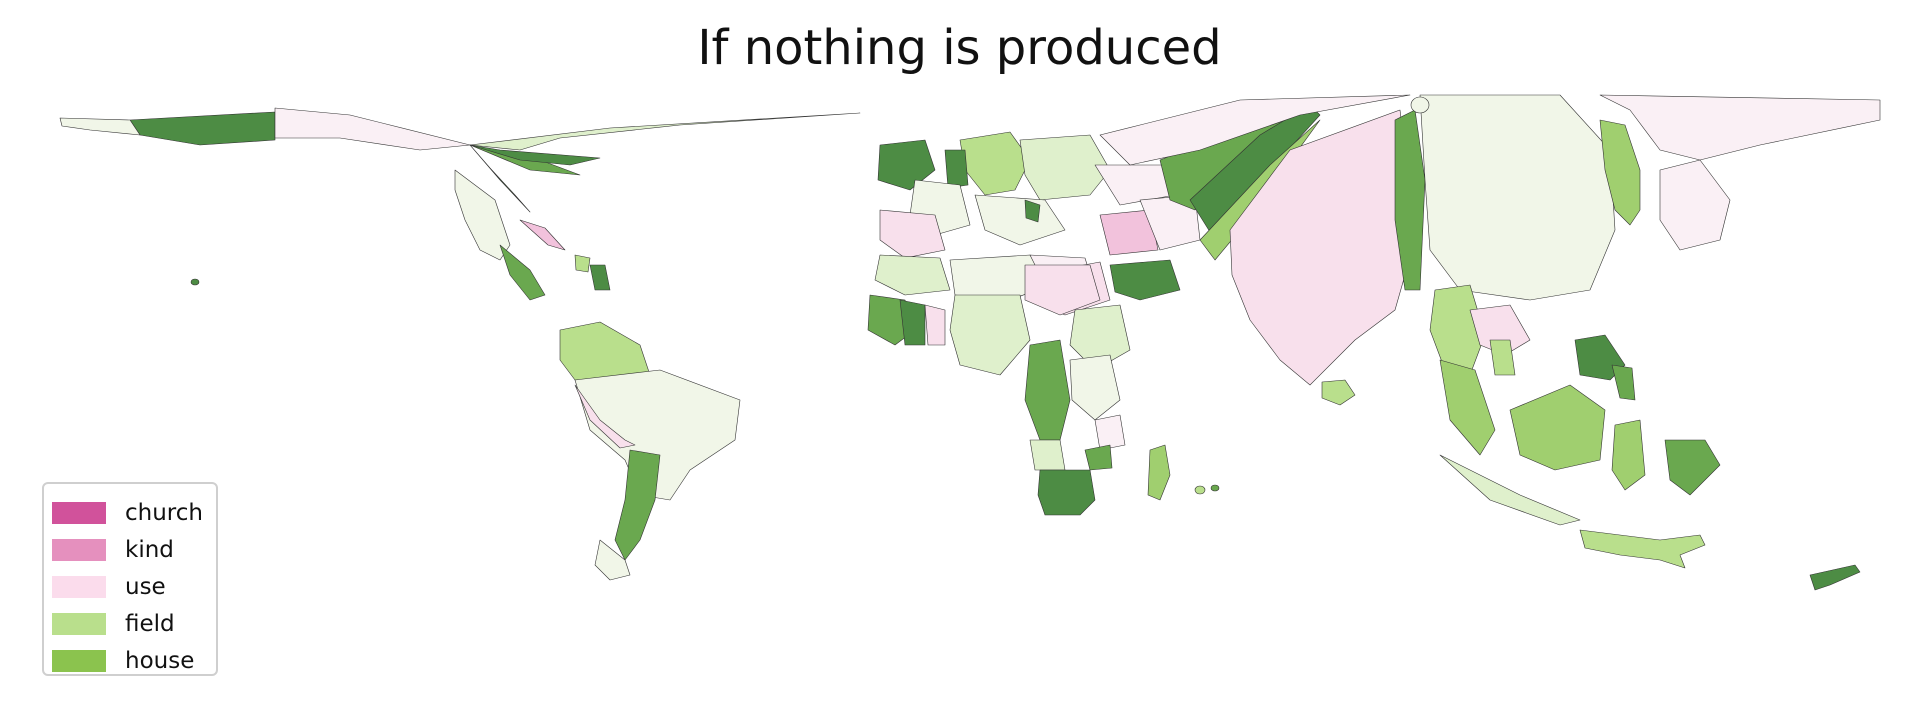 This screenshot has width=1919, height=715. What do you see at coordinates (1066, 492) in the screenshot?
I see `region-southern-africa` at bounding box center [1066, 492].